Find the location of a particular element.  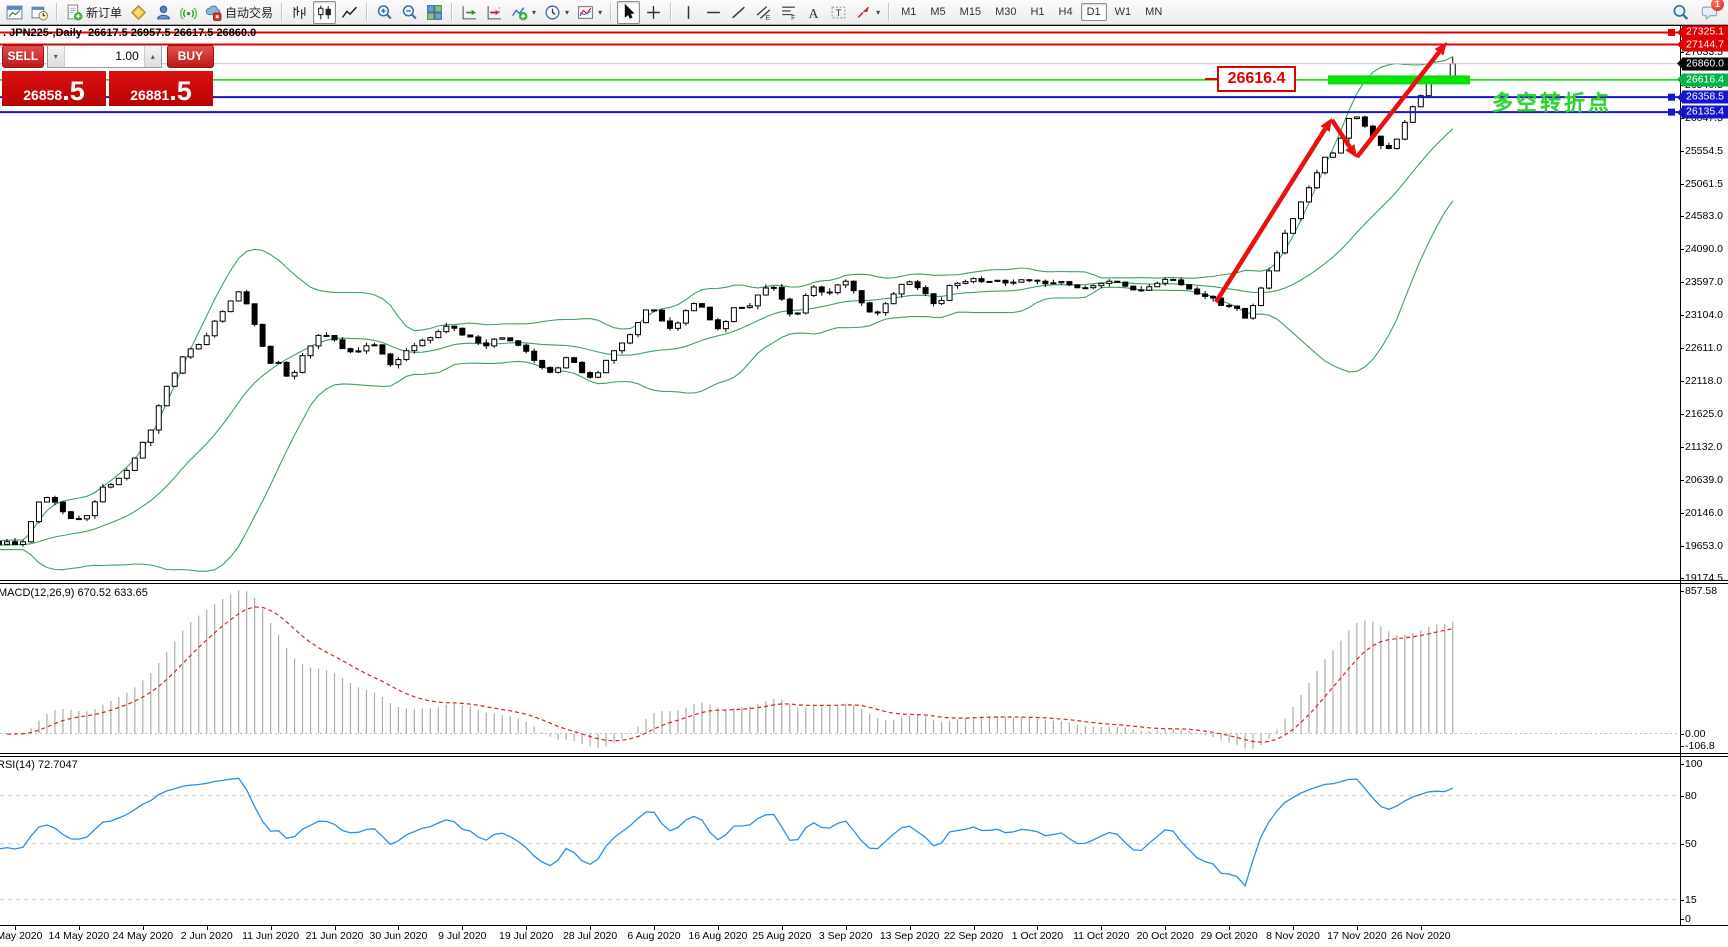

tf-mn-button: MN is located at coordinates (1154, 12).